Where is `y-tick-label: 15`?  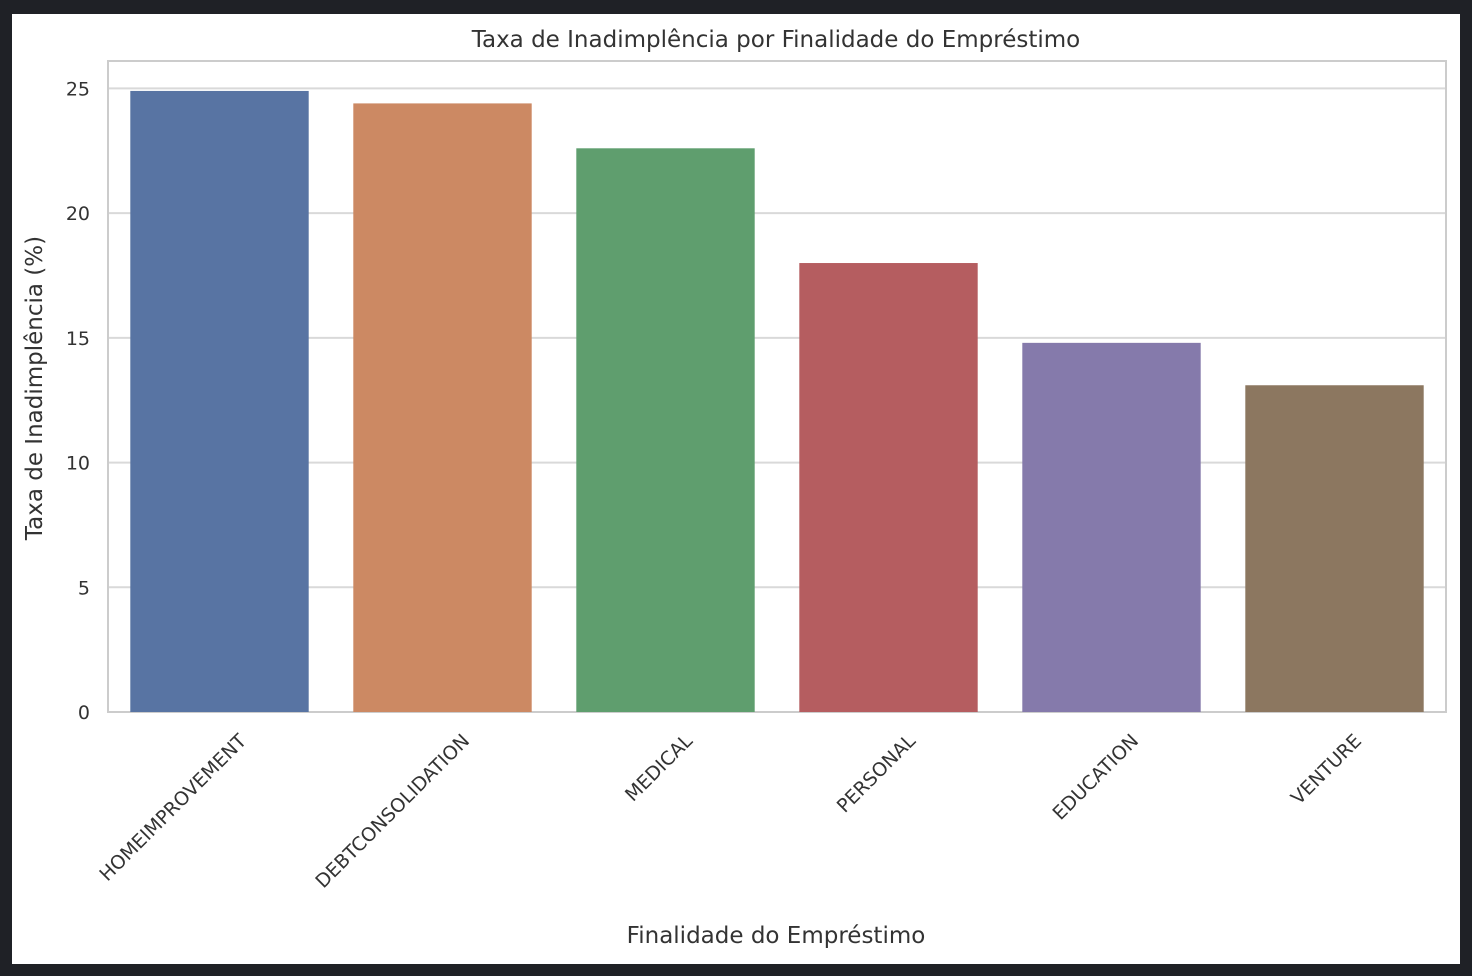
y-tick-label: 15 is located at coordinates (78, 339).